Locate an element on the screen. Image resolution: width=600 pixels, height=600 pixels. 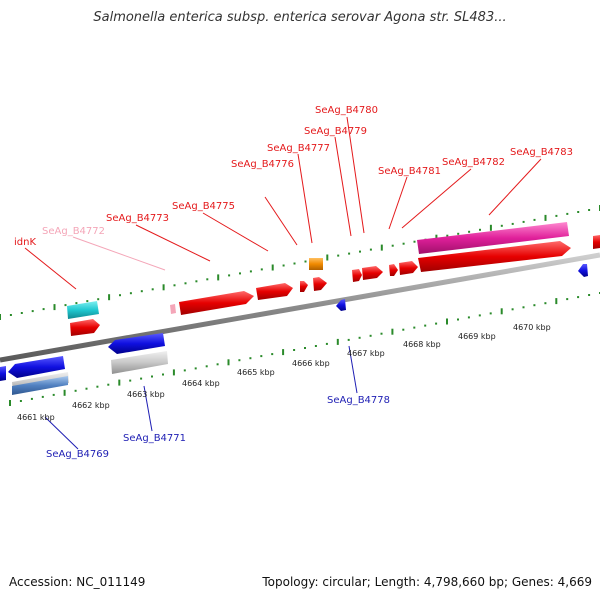
label-idnK: idnK is located at coordinates (25, 242).